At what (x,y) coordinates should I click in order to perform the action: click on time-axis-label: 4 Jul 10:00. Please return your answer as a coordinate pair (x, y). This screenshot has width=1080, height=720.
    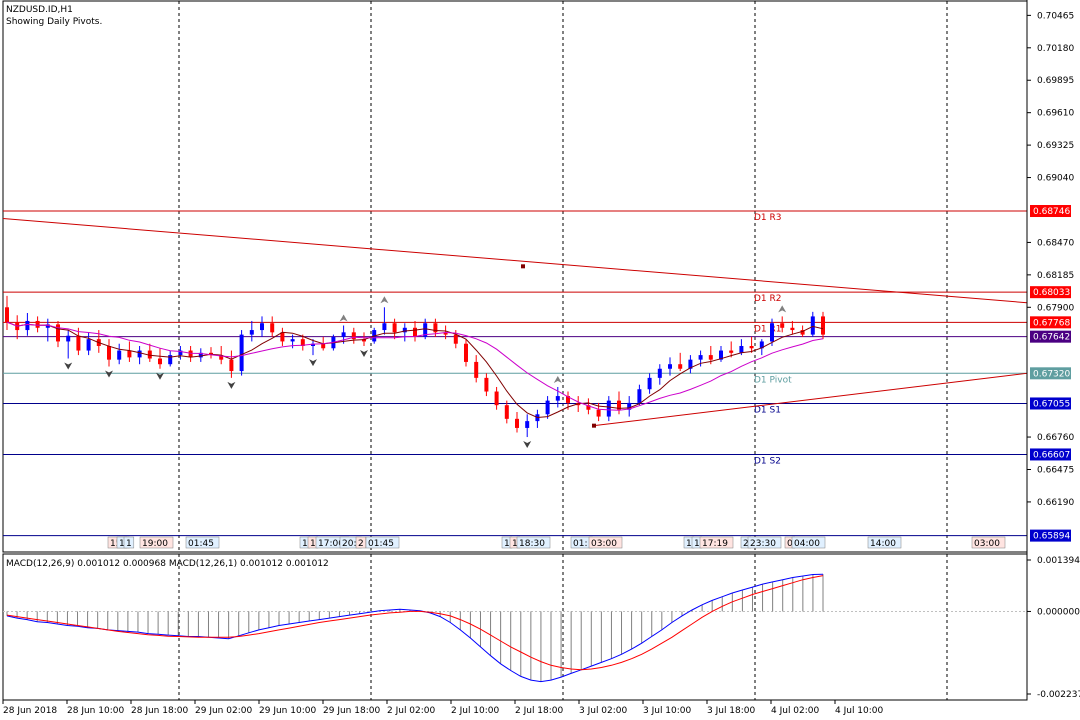
    Looking at the image, I should click on (859, 711).